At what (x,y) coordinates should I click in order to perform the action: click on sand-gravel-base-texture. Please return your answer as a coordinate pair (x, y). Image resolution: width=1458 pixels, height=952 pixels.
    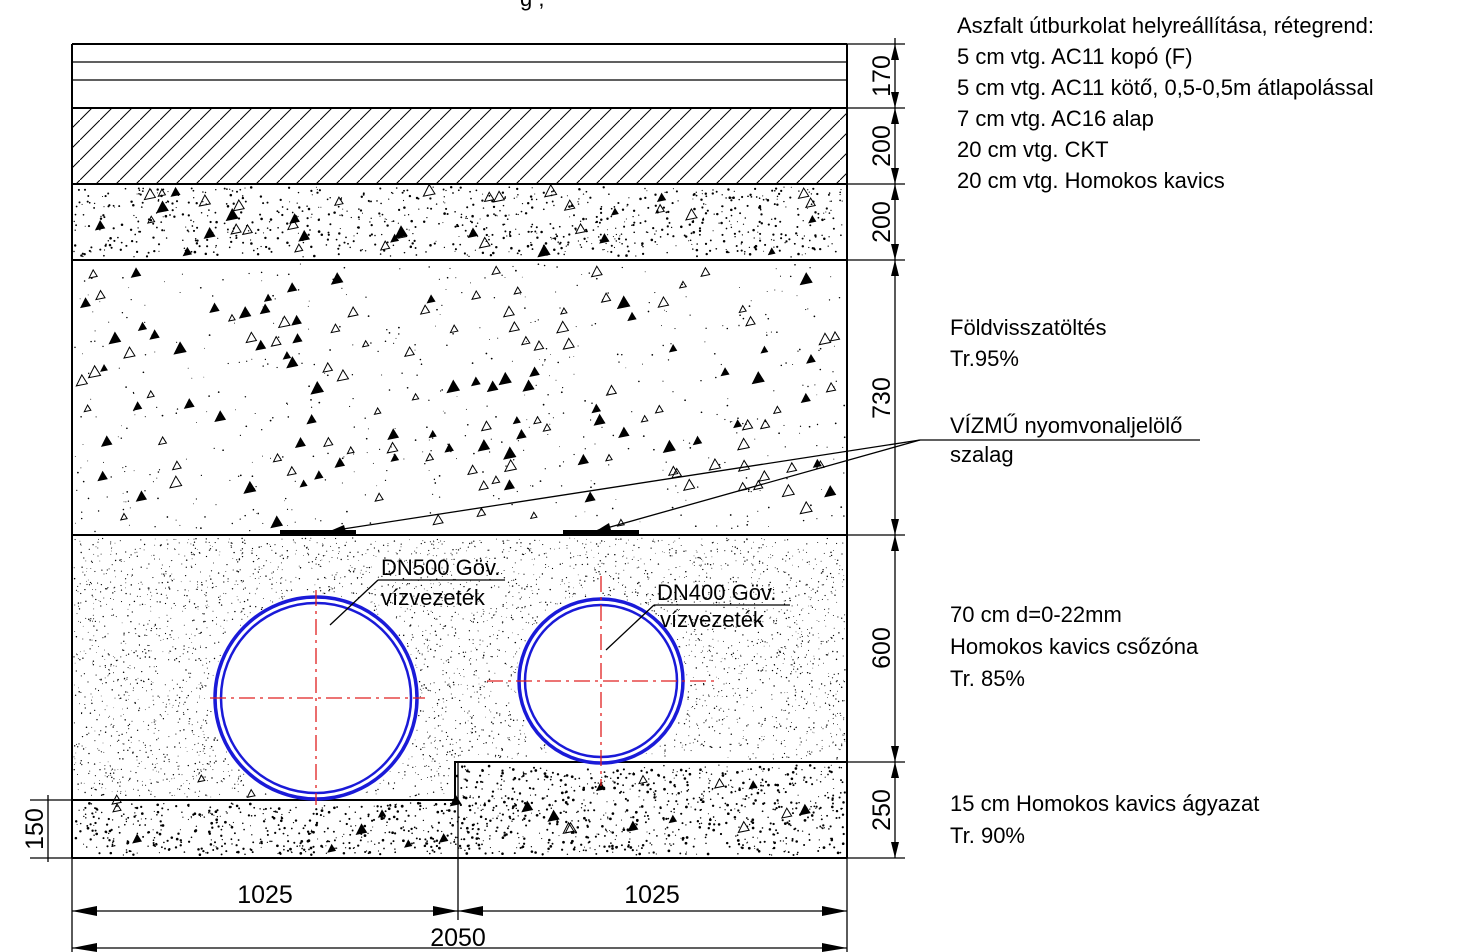
    Looking at the image, I should click on (458, 220).